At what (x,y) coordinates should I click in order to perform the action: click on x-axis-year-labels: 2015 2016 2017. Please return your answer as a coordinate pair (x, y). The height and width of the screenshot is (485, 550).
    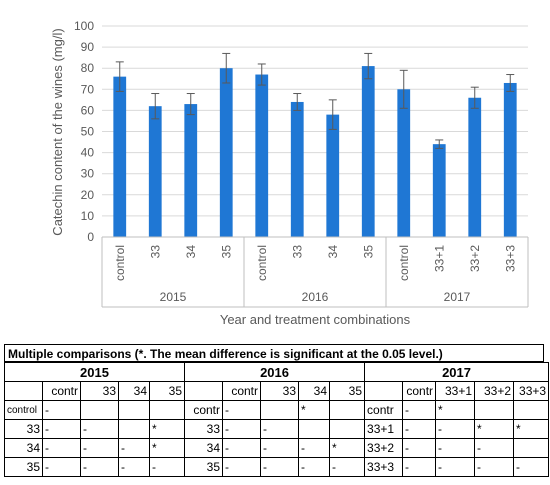
    Looking at the image, I should click on (315, 297).